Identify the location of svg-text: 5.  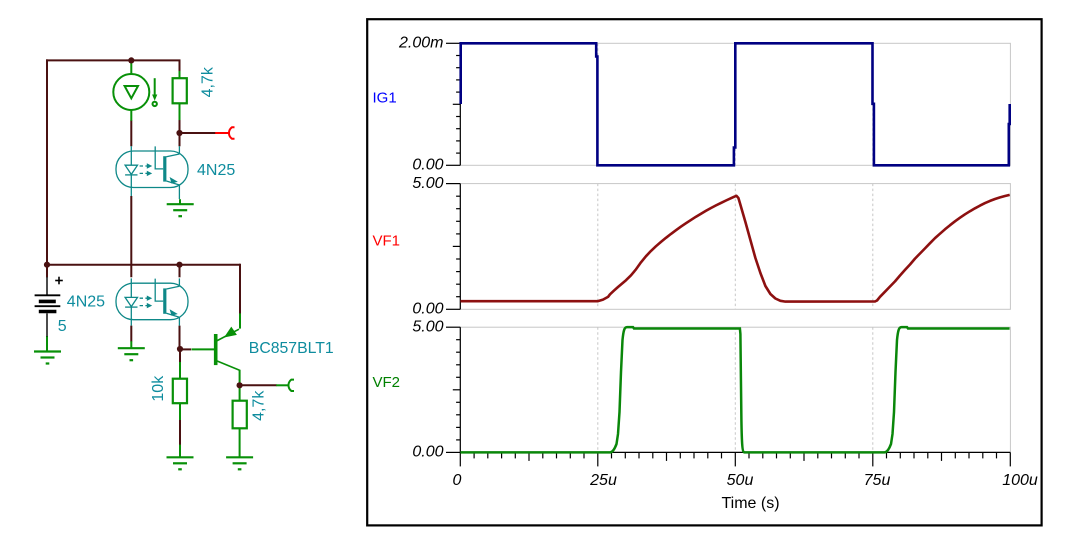
(62, 326).